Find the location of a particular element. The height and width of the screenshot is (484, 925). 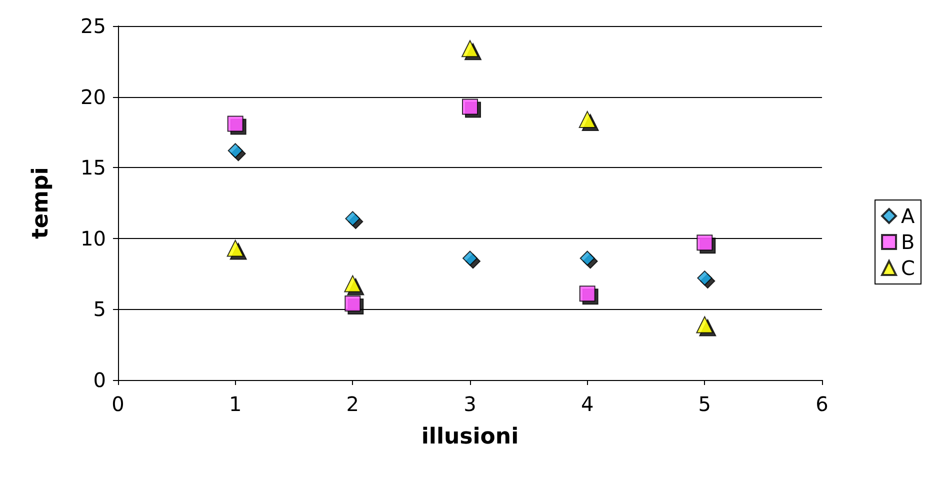

x-tick-label: 3 is located at coordinates (470, 404).